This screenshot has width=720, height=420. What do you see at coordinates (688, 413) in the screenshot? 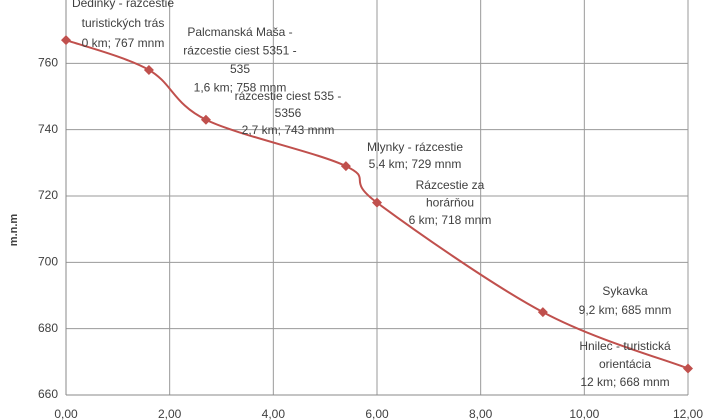
I see `x-tick-label: 12,00` at bounding box center [688, 413].